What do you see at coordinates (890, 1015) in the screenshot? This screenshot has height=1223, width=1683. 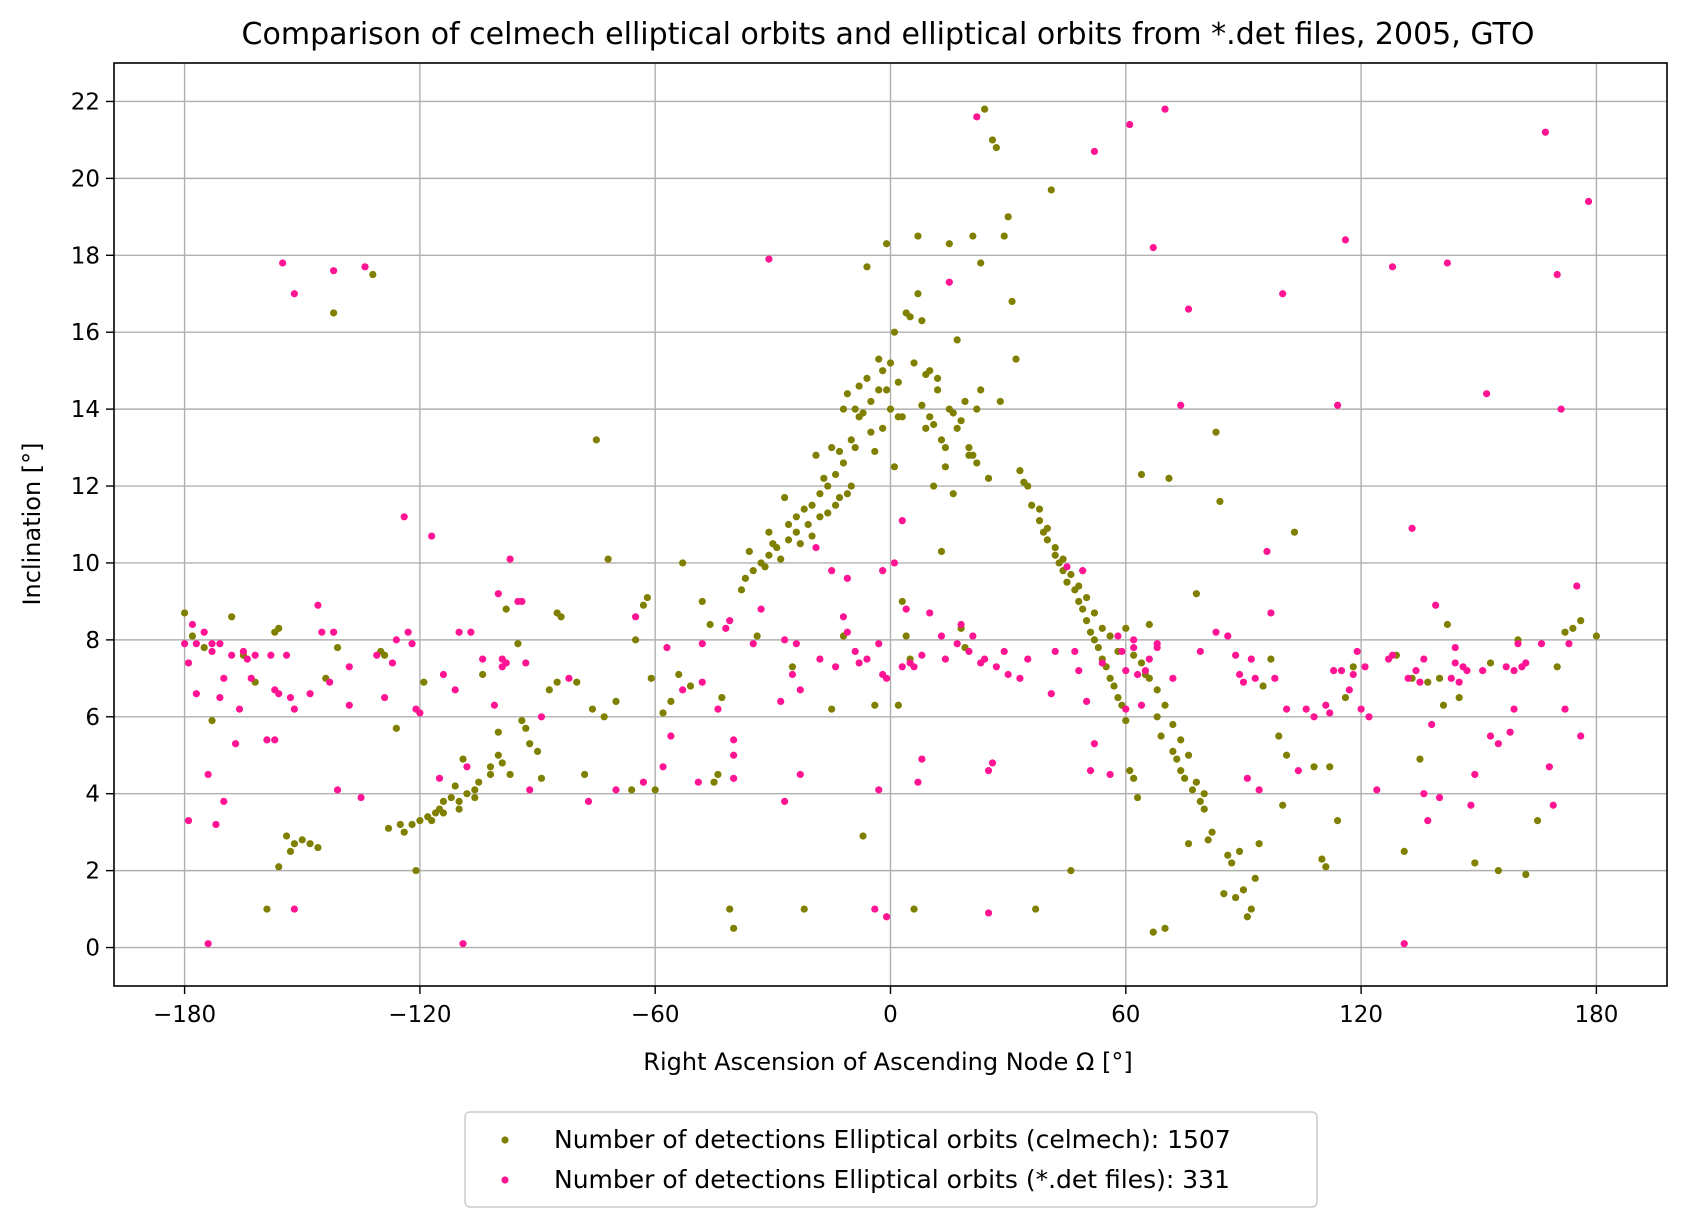 I see `x-tick-label: 0` at bounding box center [890, 1015].